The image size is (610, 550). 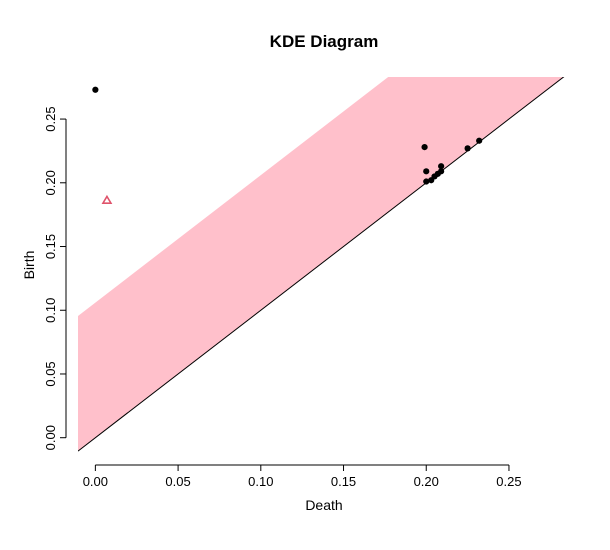 I want to click on x-tick-label: 0.15, so click(x=343, y=481).